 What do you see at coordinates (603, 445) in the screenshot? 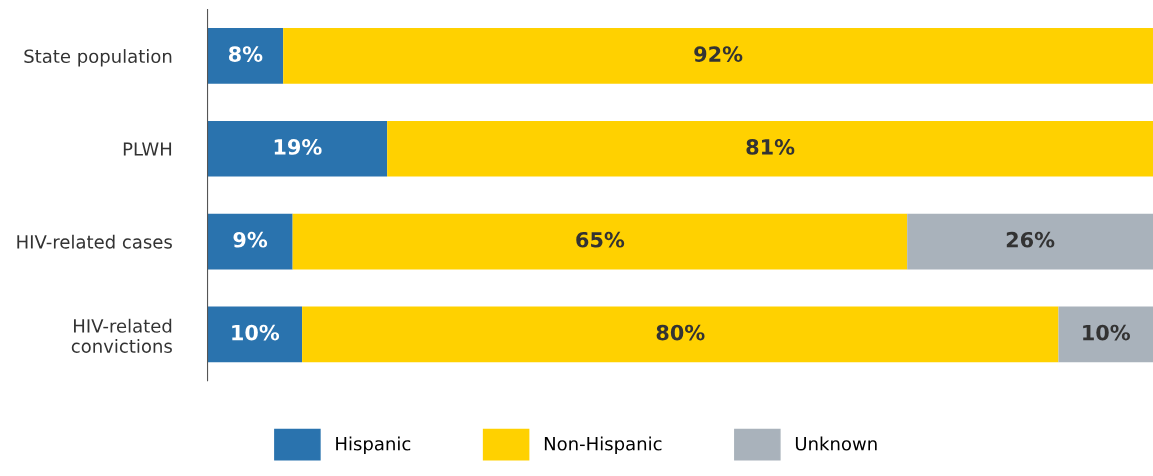
I see `legend-label: Non-Hispanic` at bounding box center [603, 445].